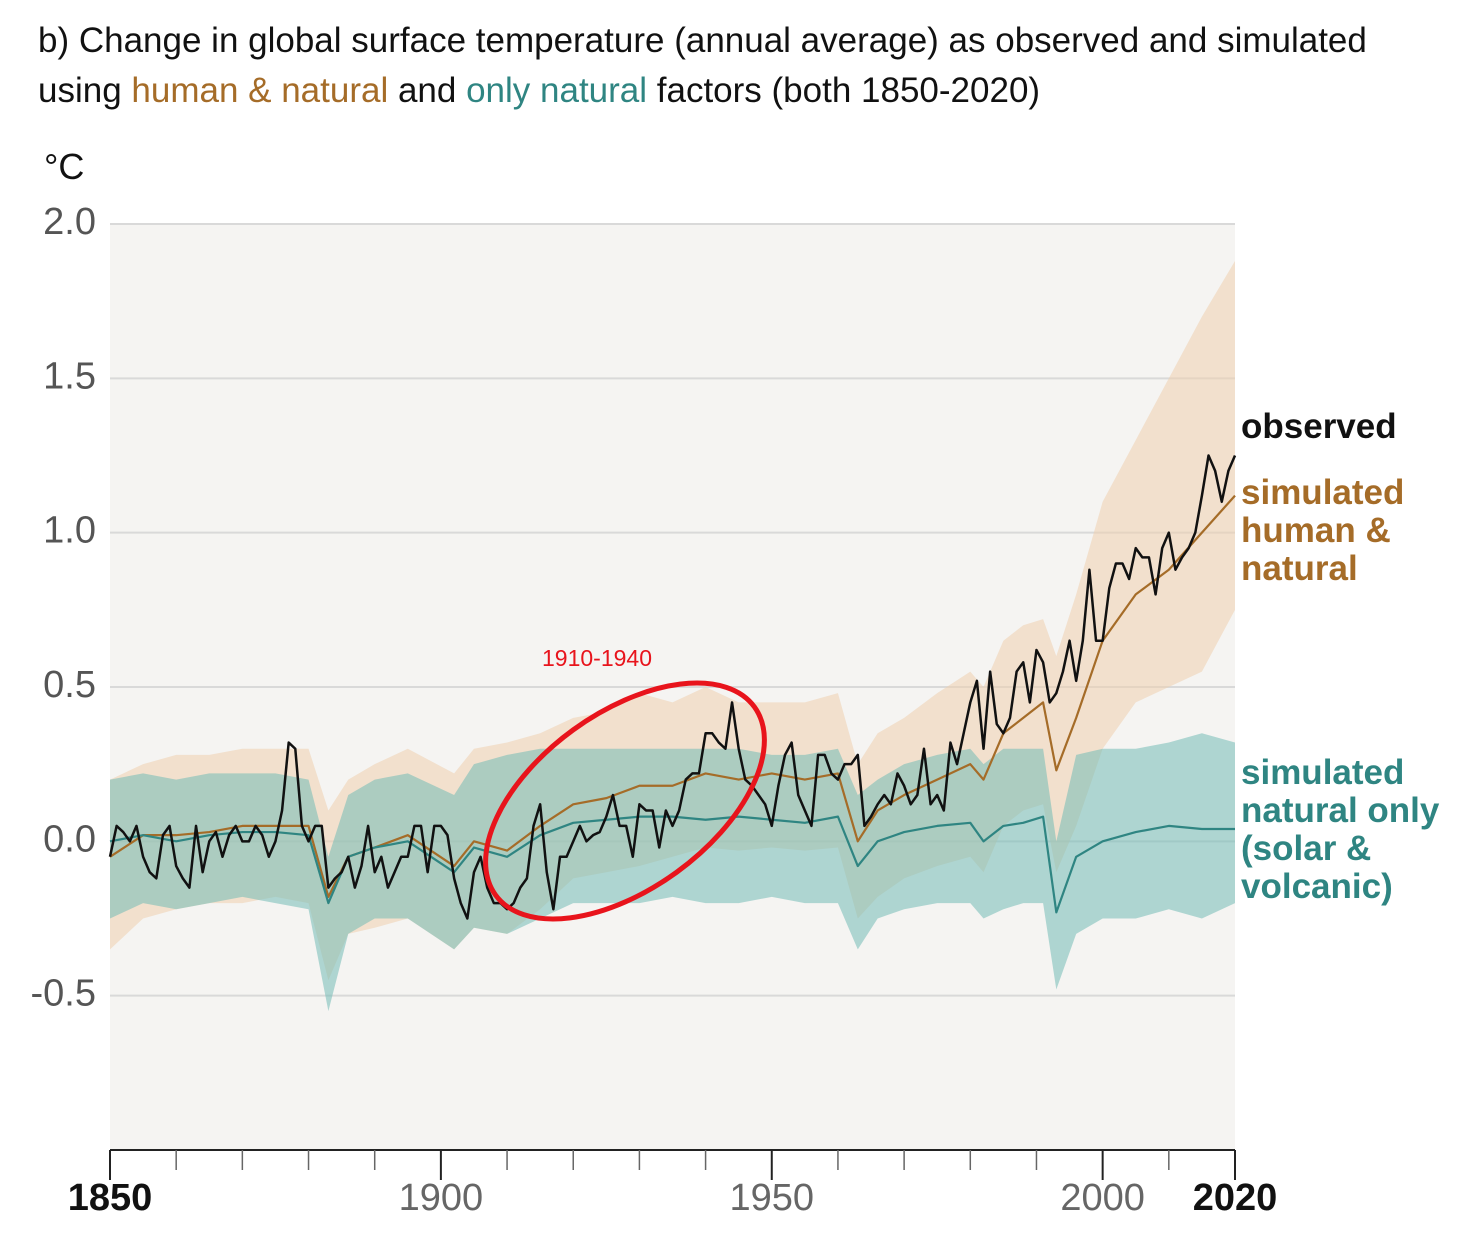  I want to click on legend-label: observed, so click(1319, 426).